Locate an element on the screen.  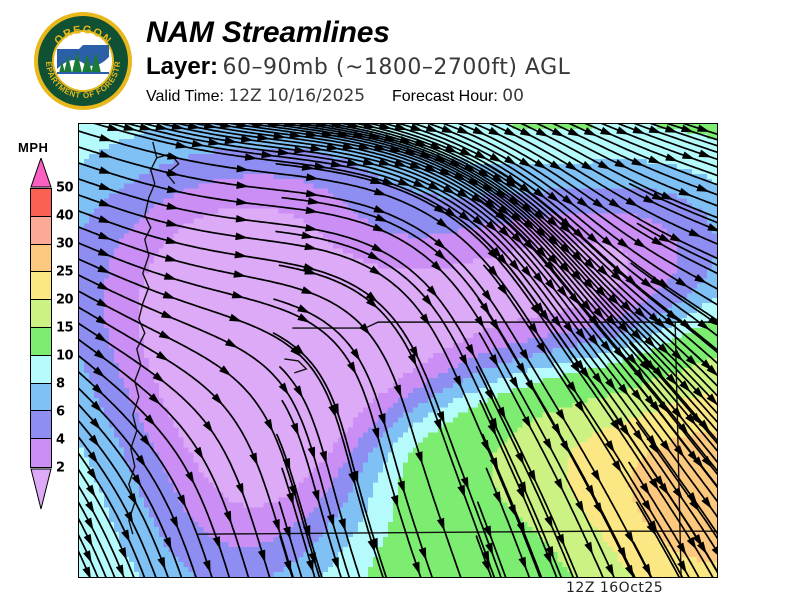
colorbar: 50 40 30 25 20 15 10 8 6 4 2 is located at coordinates (53, 338).